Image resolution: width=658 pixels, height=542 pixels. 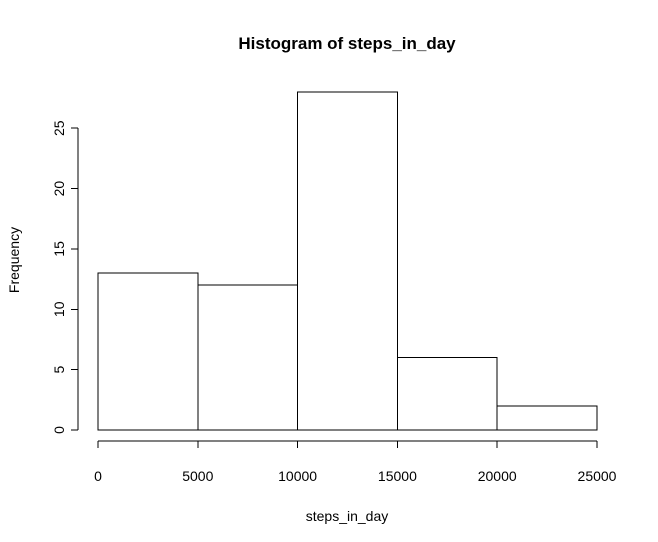 I want to click on x-tick-label-5: 25000, so click(x=597, y=476).